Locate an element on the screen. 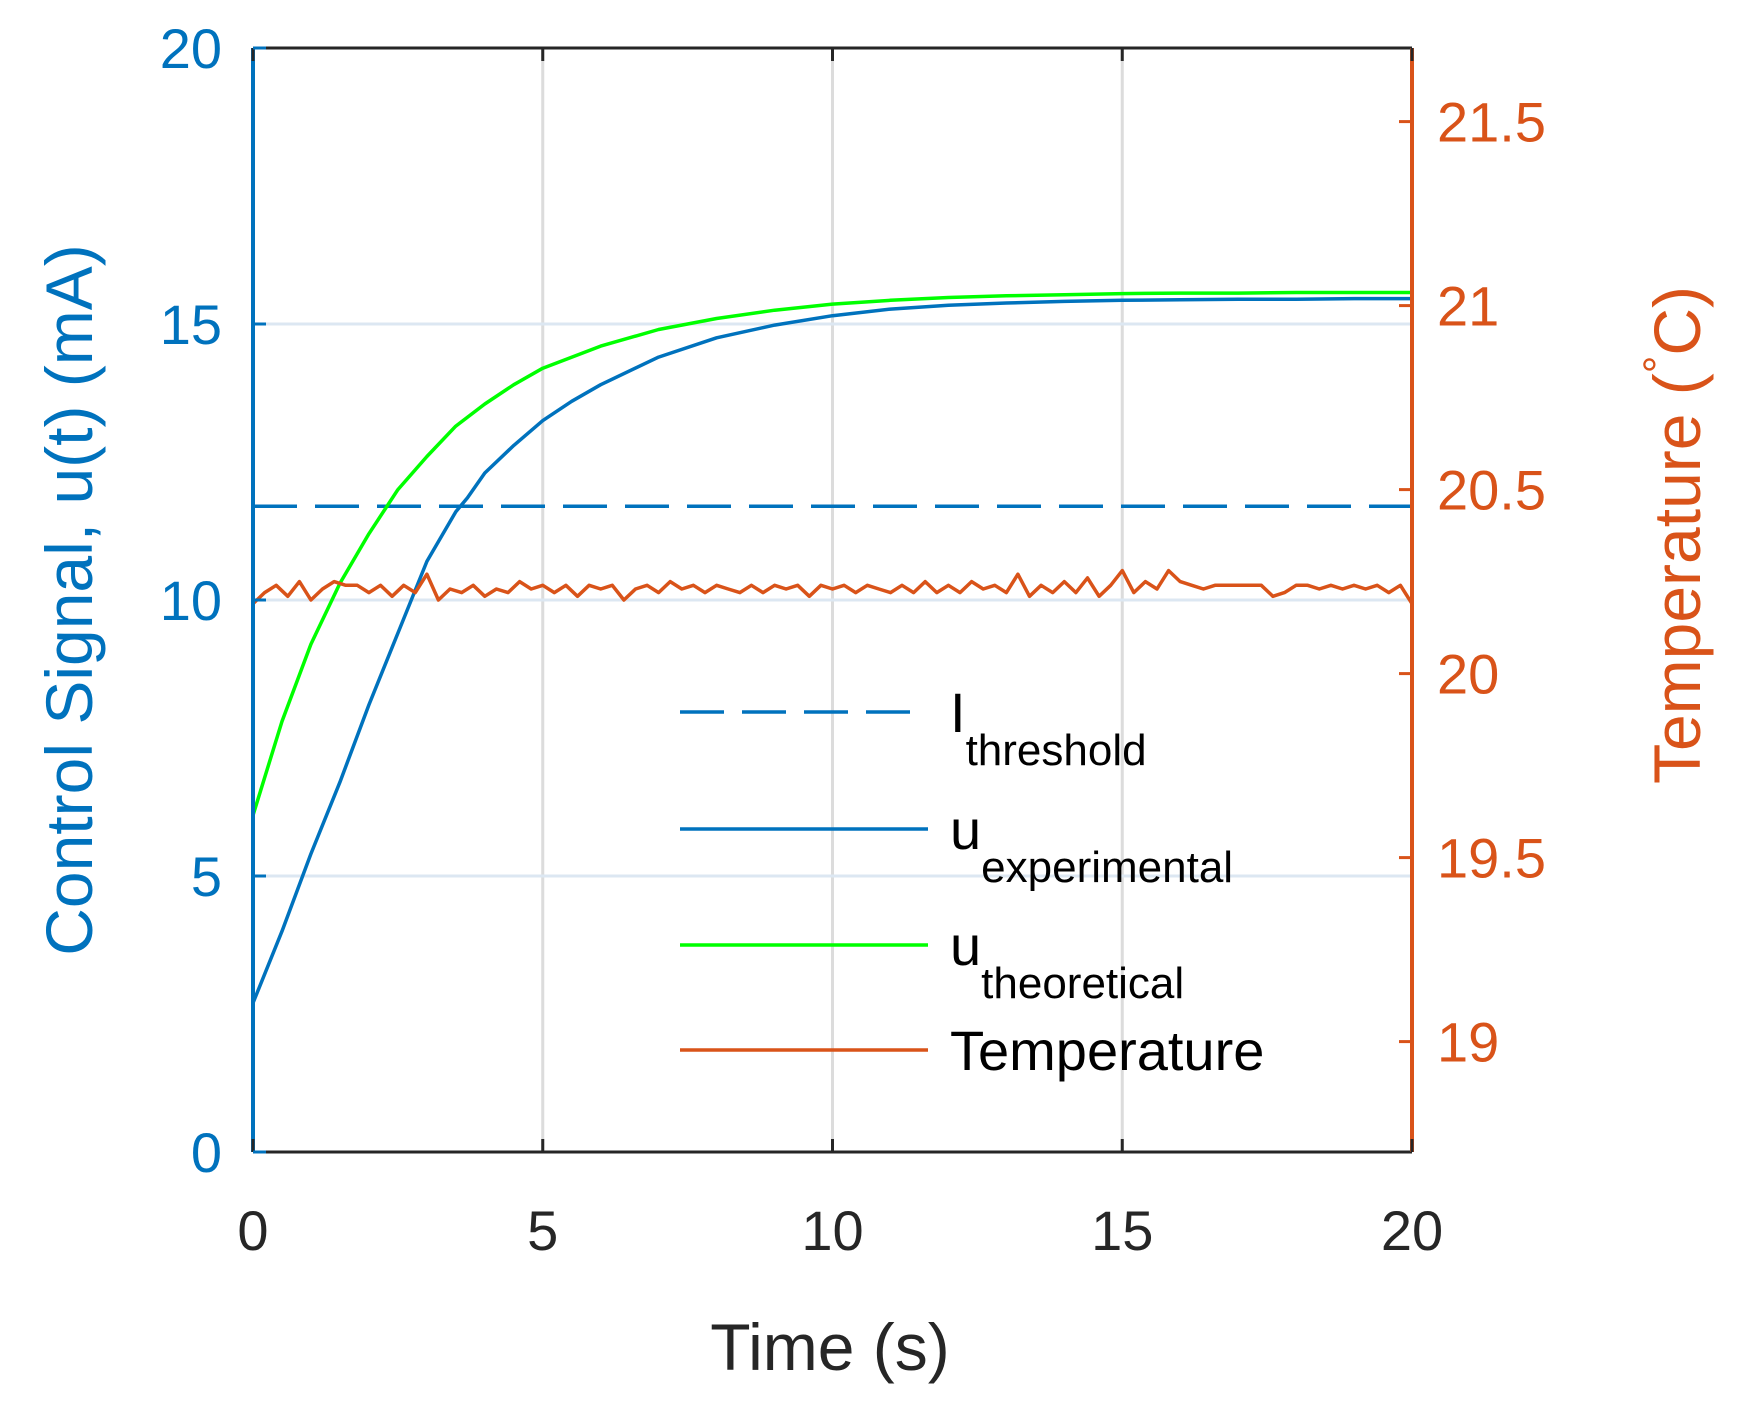 The height and width of the screenshot is (1410, 1746). legend-label-1: uexperimental is located at coordinates (1091, 845).